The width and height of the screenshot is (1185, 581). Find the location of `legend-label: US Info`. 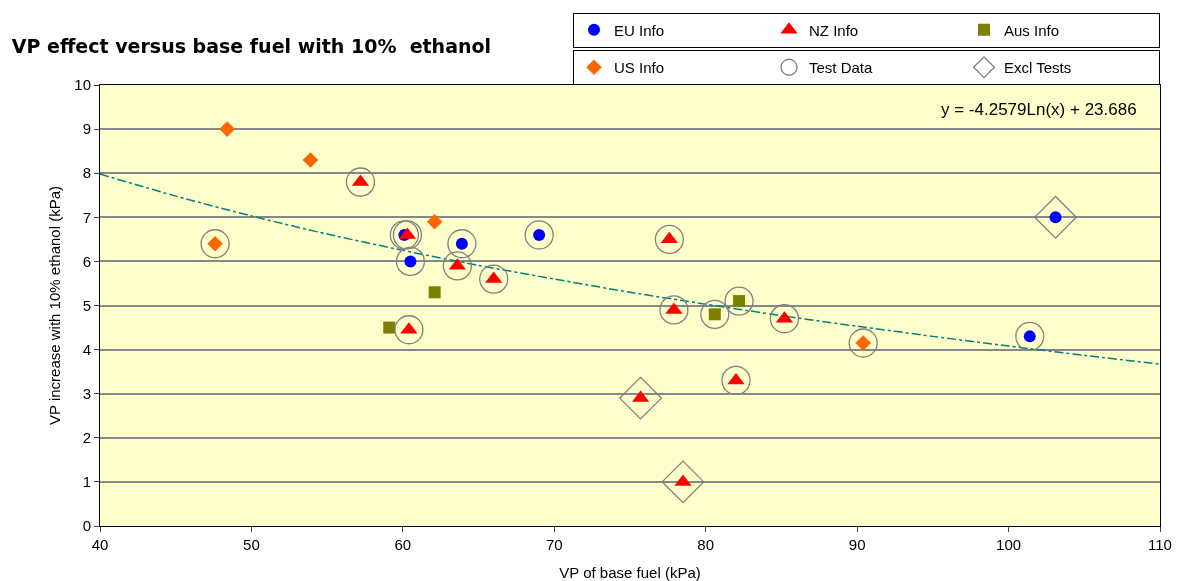

legend-label: US Info is located at coordinates (639, 68).